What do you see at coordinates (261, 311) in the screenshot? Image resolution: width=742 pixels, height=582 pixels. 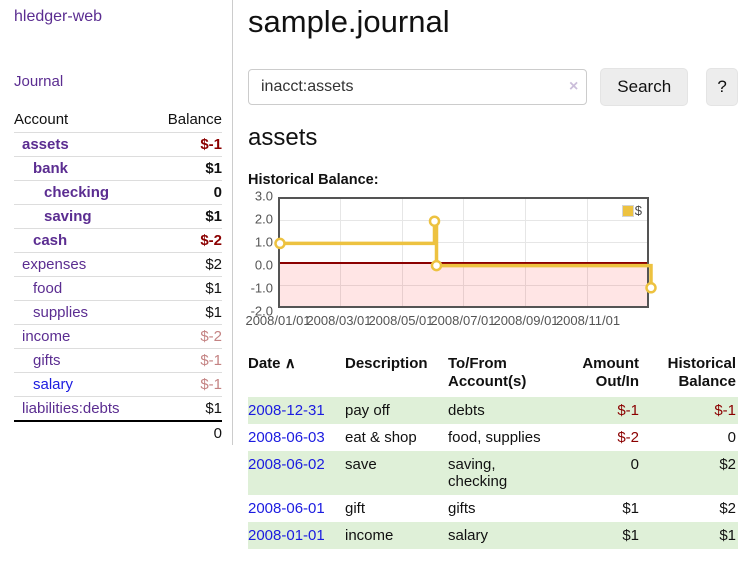 I see `y-tick: -2.0` at bounding box center [261, 311].